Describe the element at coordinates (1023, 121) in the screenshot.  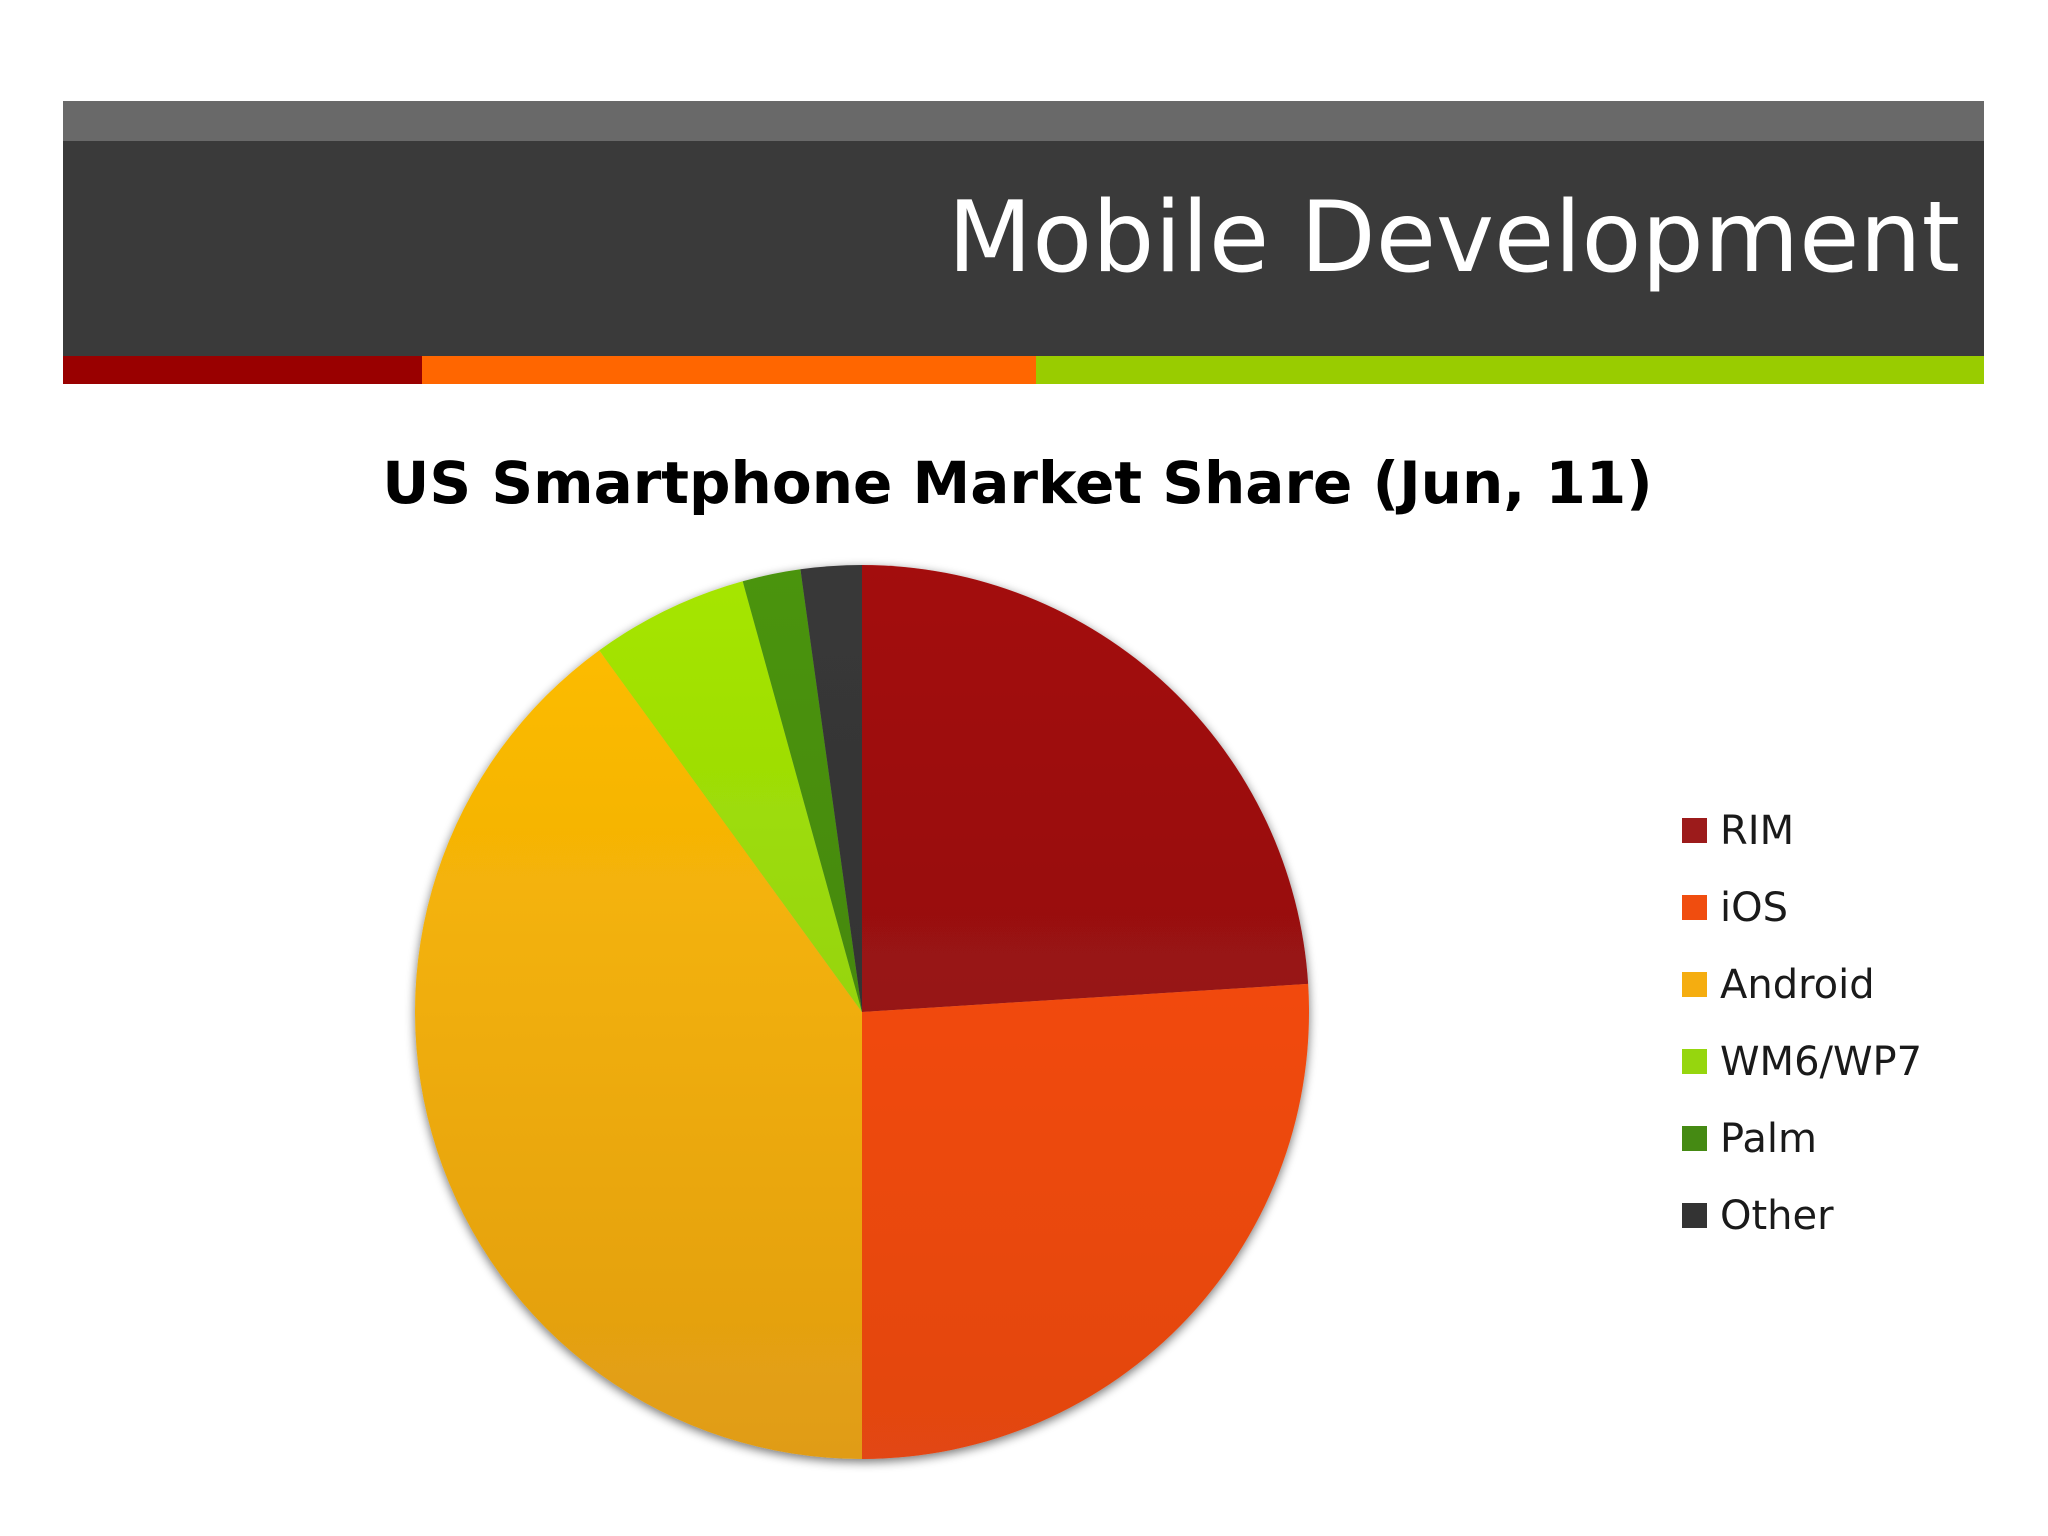
I see `header-top-strip` at that location.